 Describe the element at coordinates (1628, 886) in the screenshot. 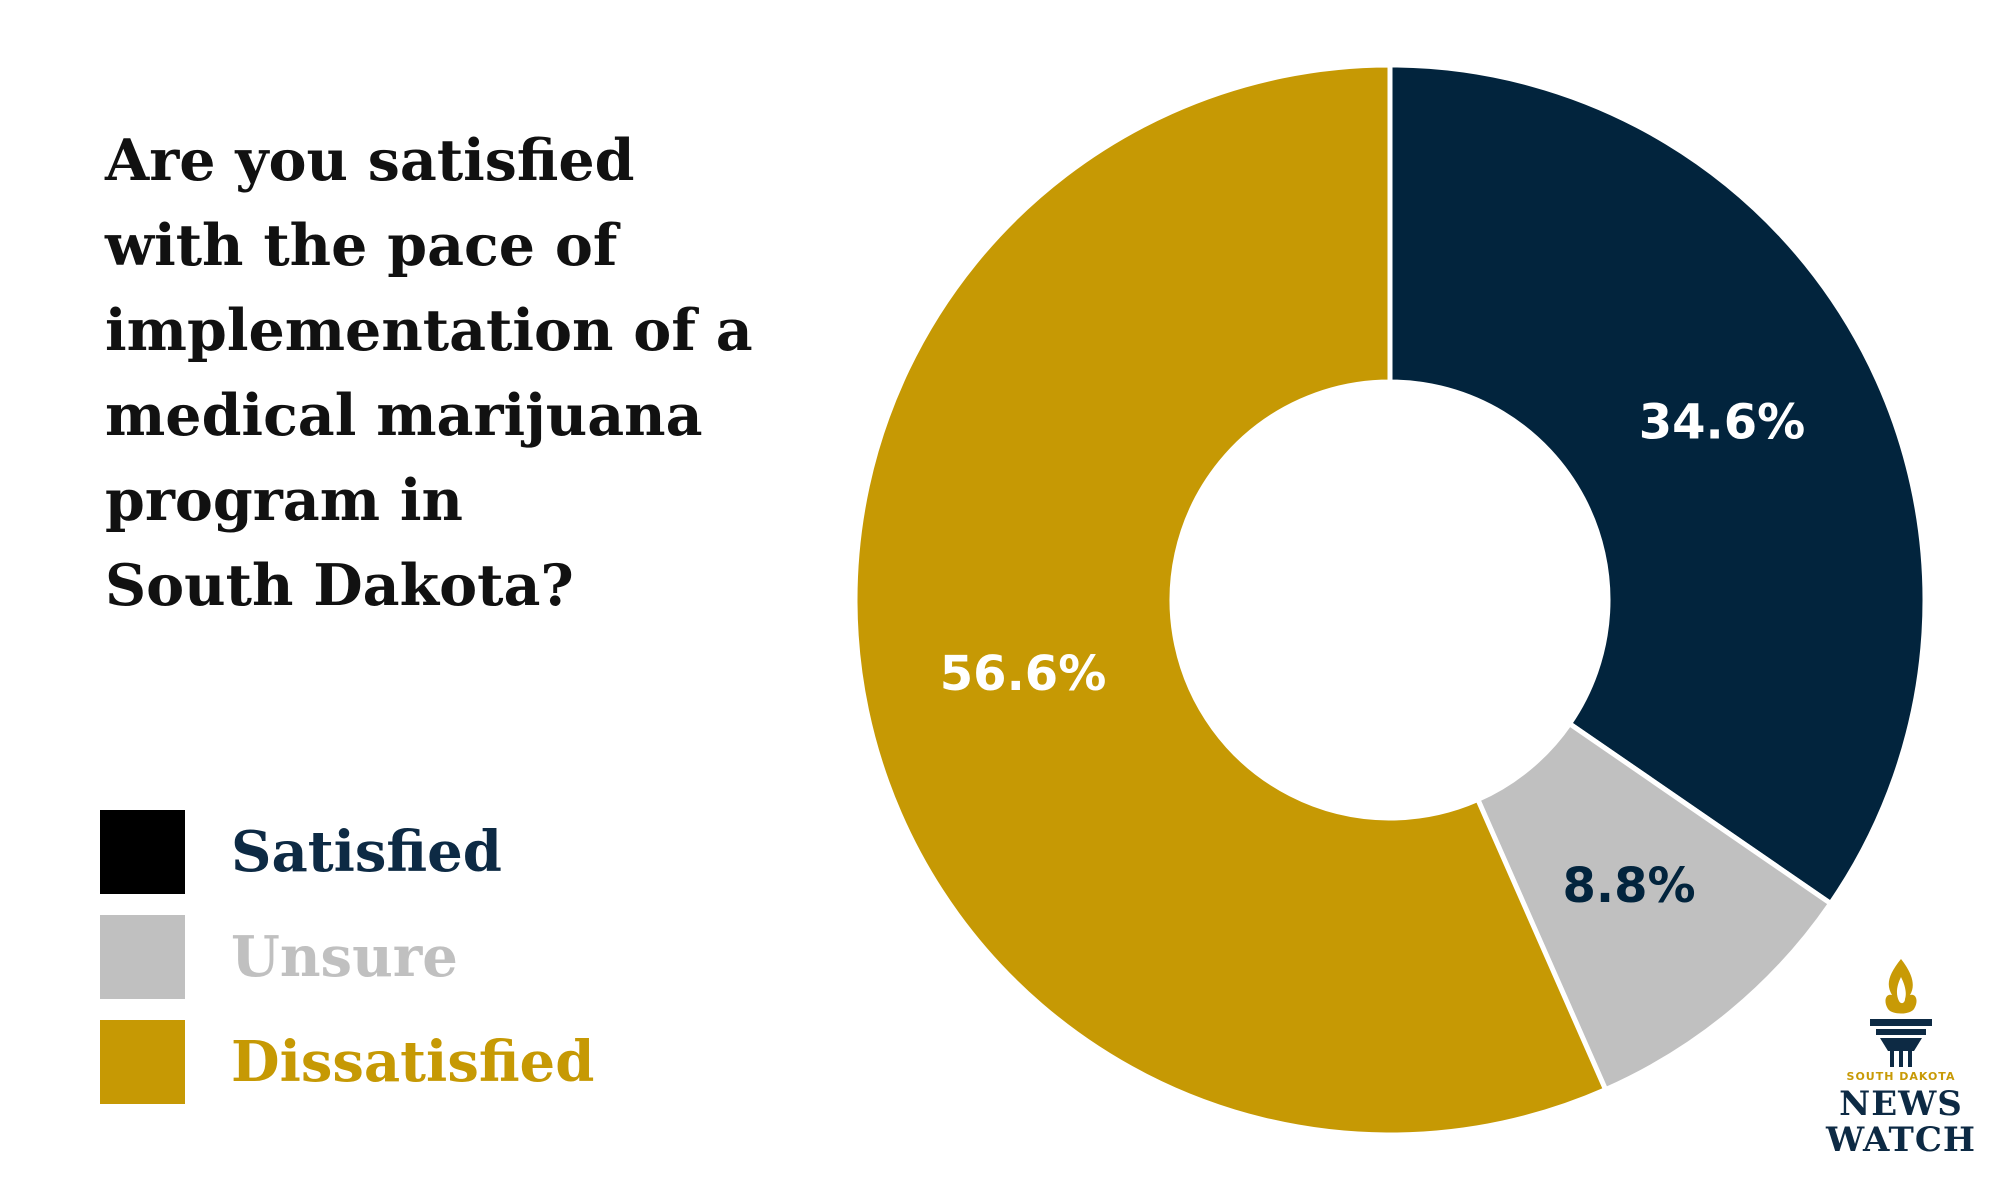

I see `data-label-unsure: 8.8%` at that location.